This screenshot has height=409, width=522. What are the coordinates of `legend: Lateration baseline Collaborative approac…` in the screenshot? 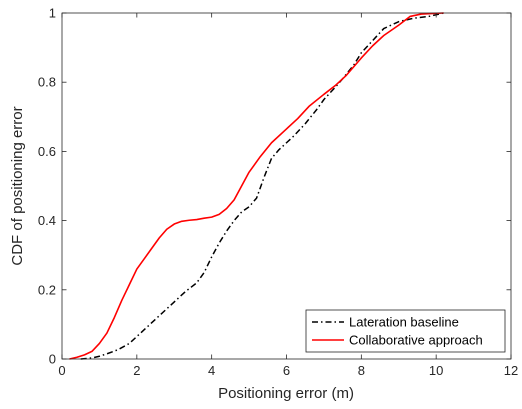 It's located at (405, 331).